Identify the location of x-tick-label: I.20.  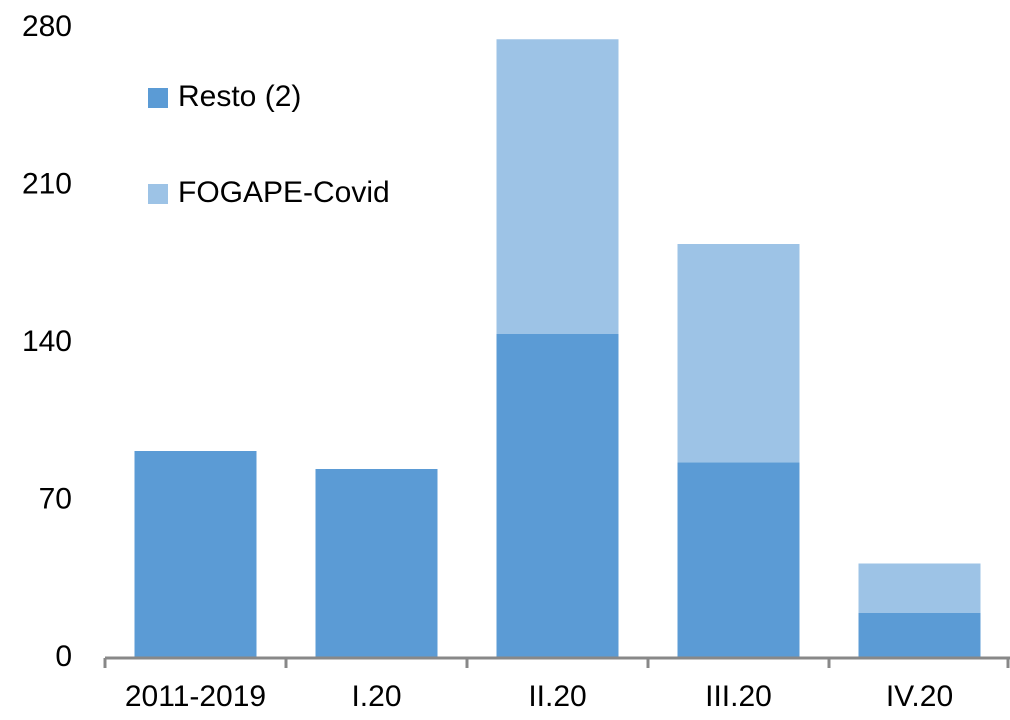
(376, 696).